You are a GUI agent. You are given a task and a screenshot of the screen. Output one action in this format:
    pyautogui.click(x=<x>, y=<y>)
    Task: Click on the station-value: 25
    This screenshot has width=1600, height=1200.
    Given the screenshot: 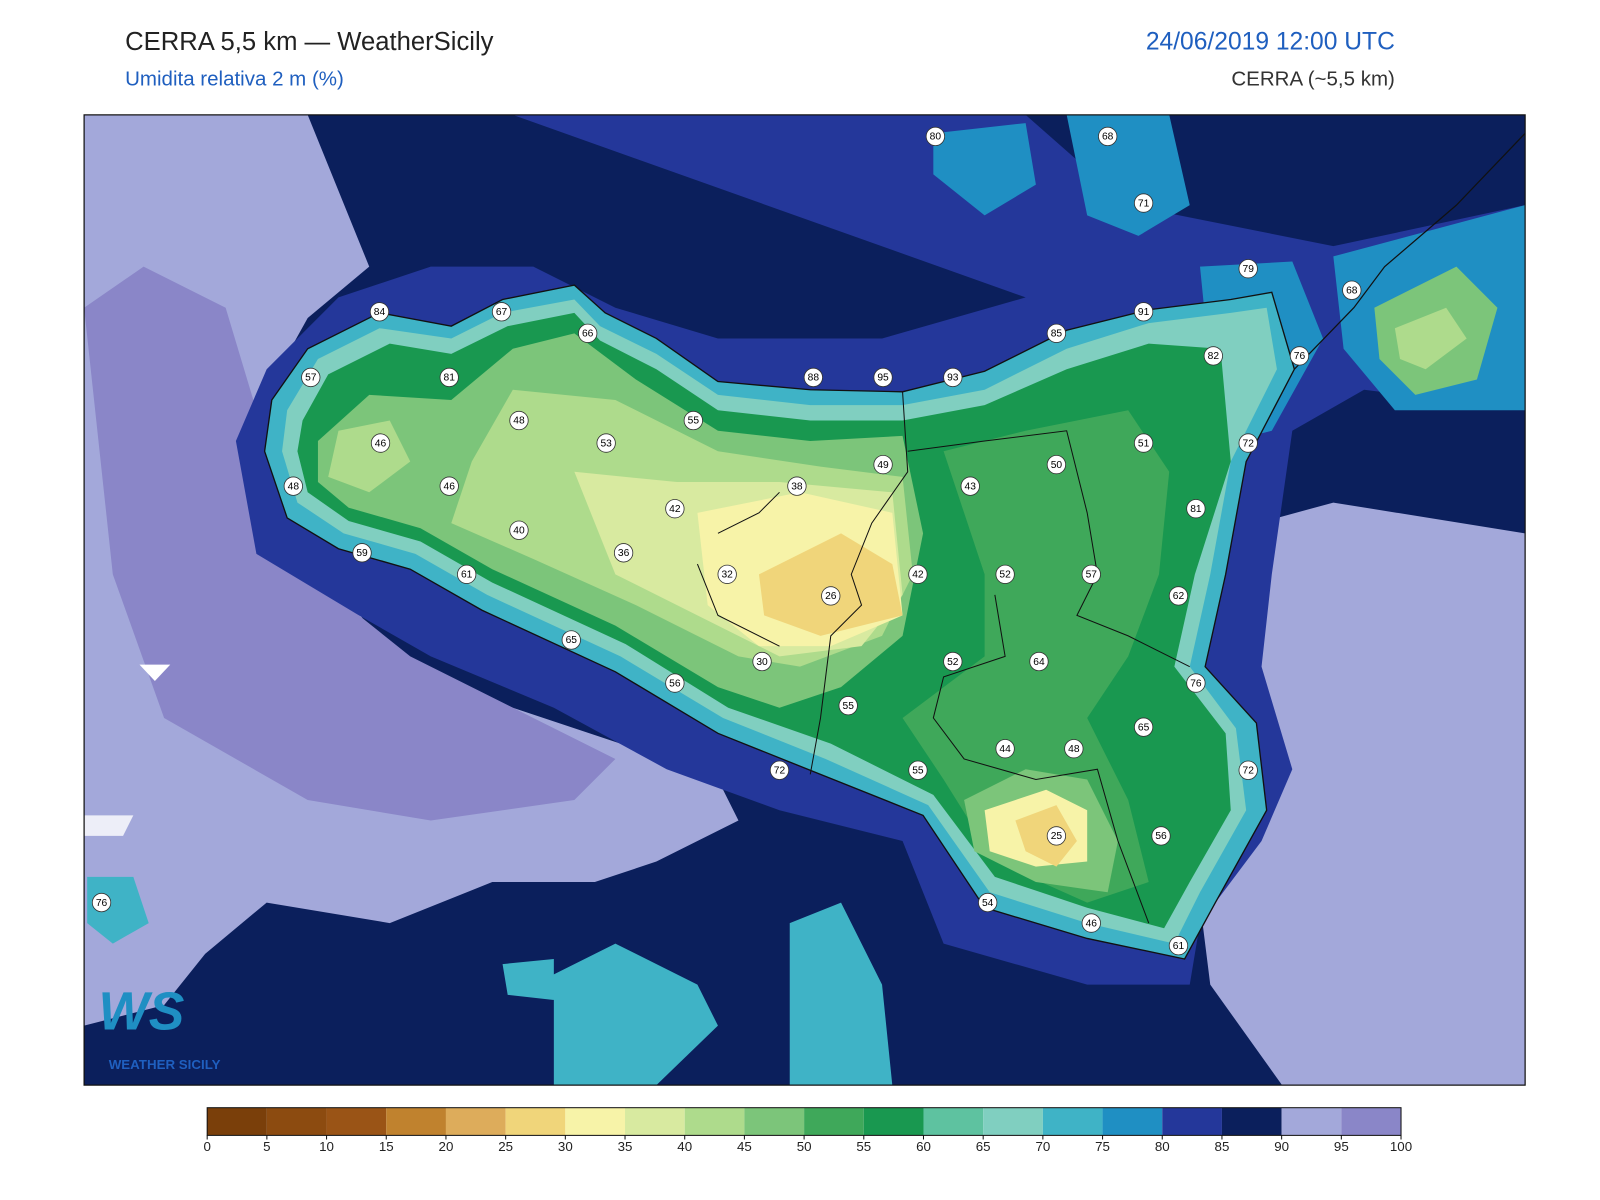 What is the action you would take?
    pyautogui.click(x=1057, y=836)
    